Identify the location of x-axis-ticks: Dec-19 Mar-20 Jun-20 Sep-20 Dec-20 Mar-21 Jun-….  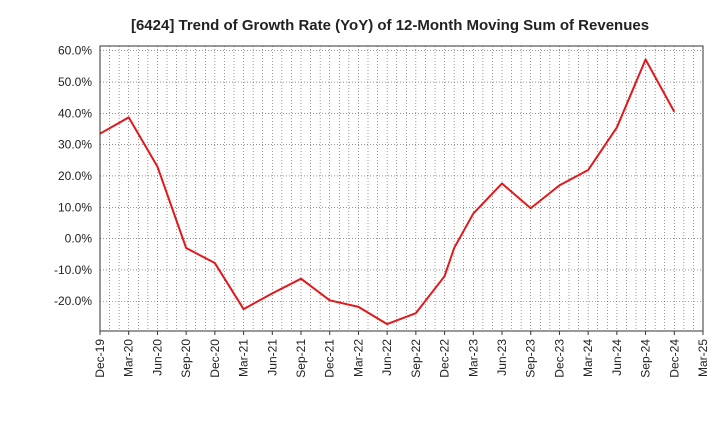
(401, 354).